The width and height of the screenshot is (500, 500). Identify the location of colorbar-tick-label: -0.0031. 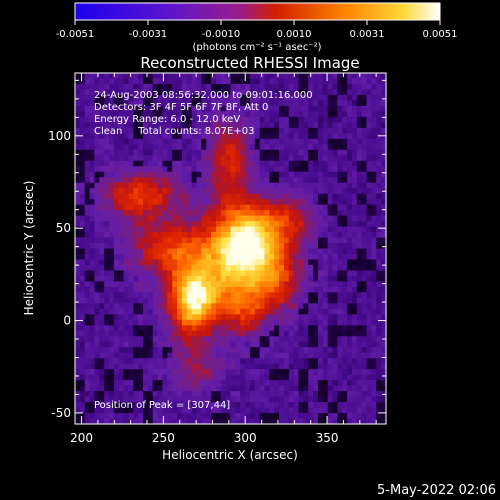
(148, 34).